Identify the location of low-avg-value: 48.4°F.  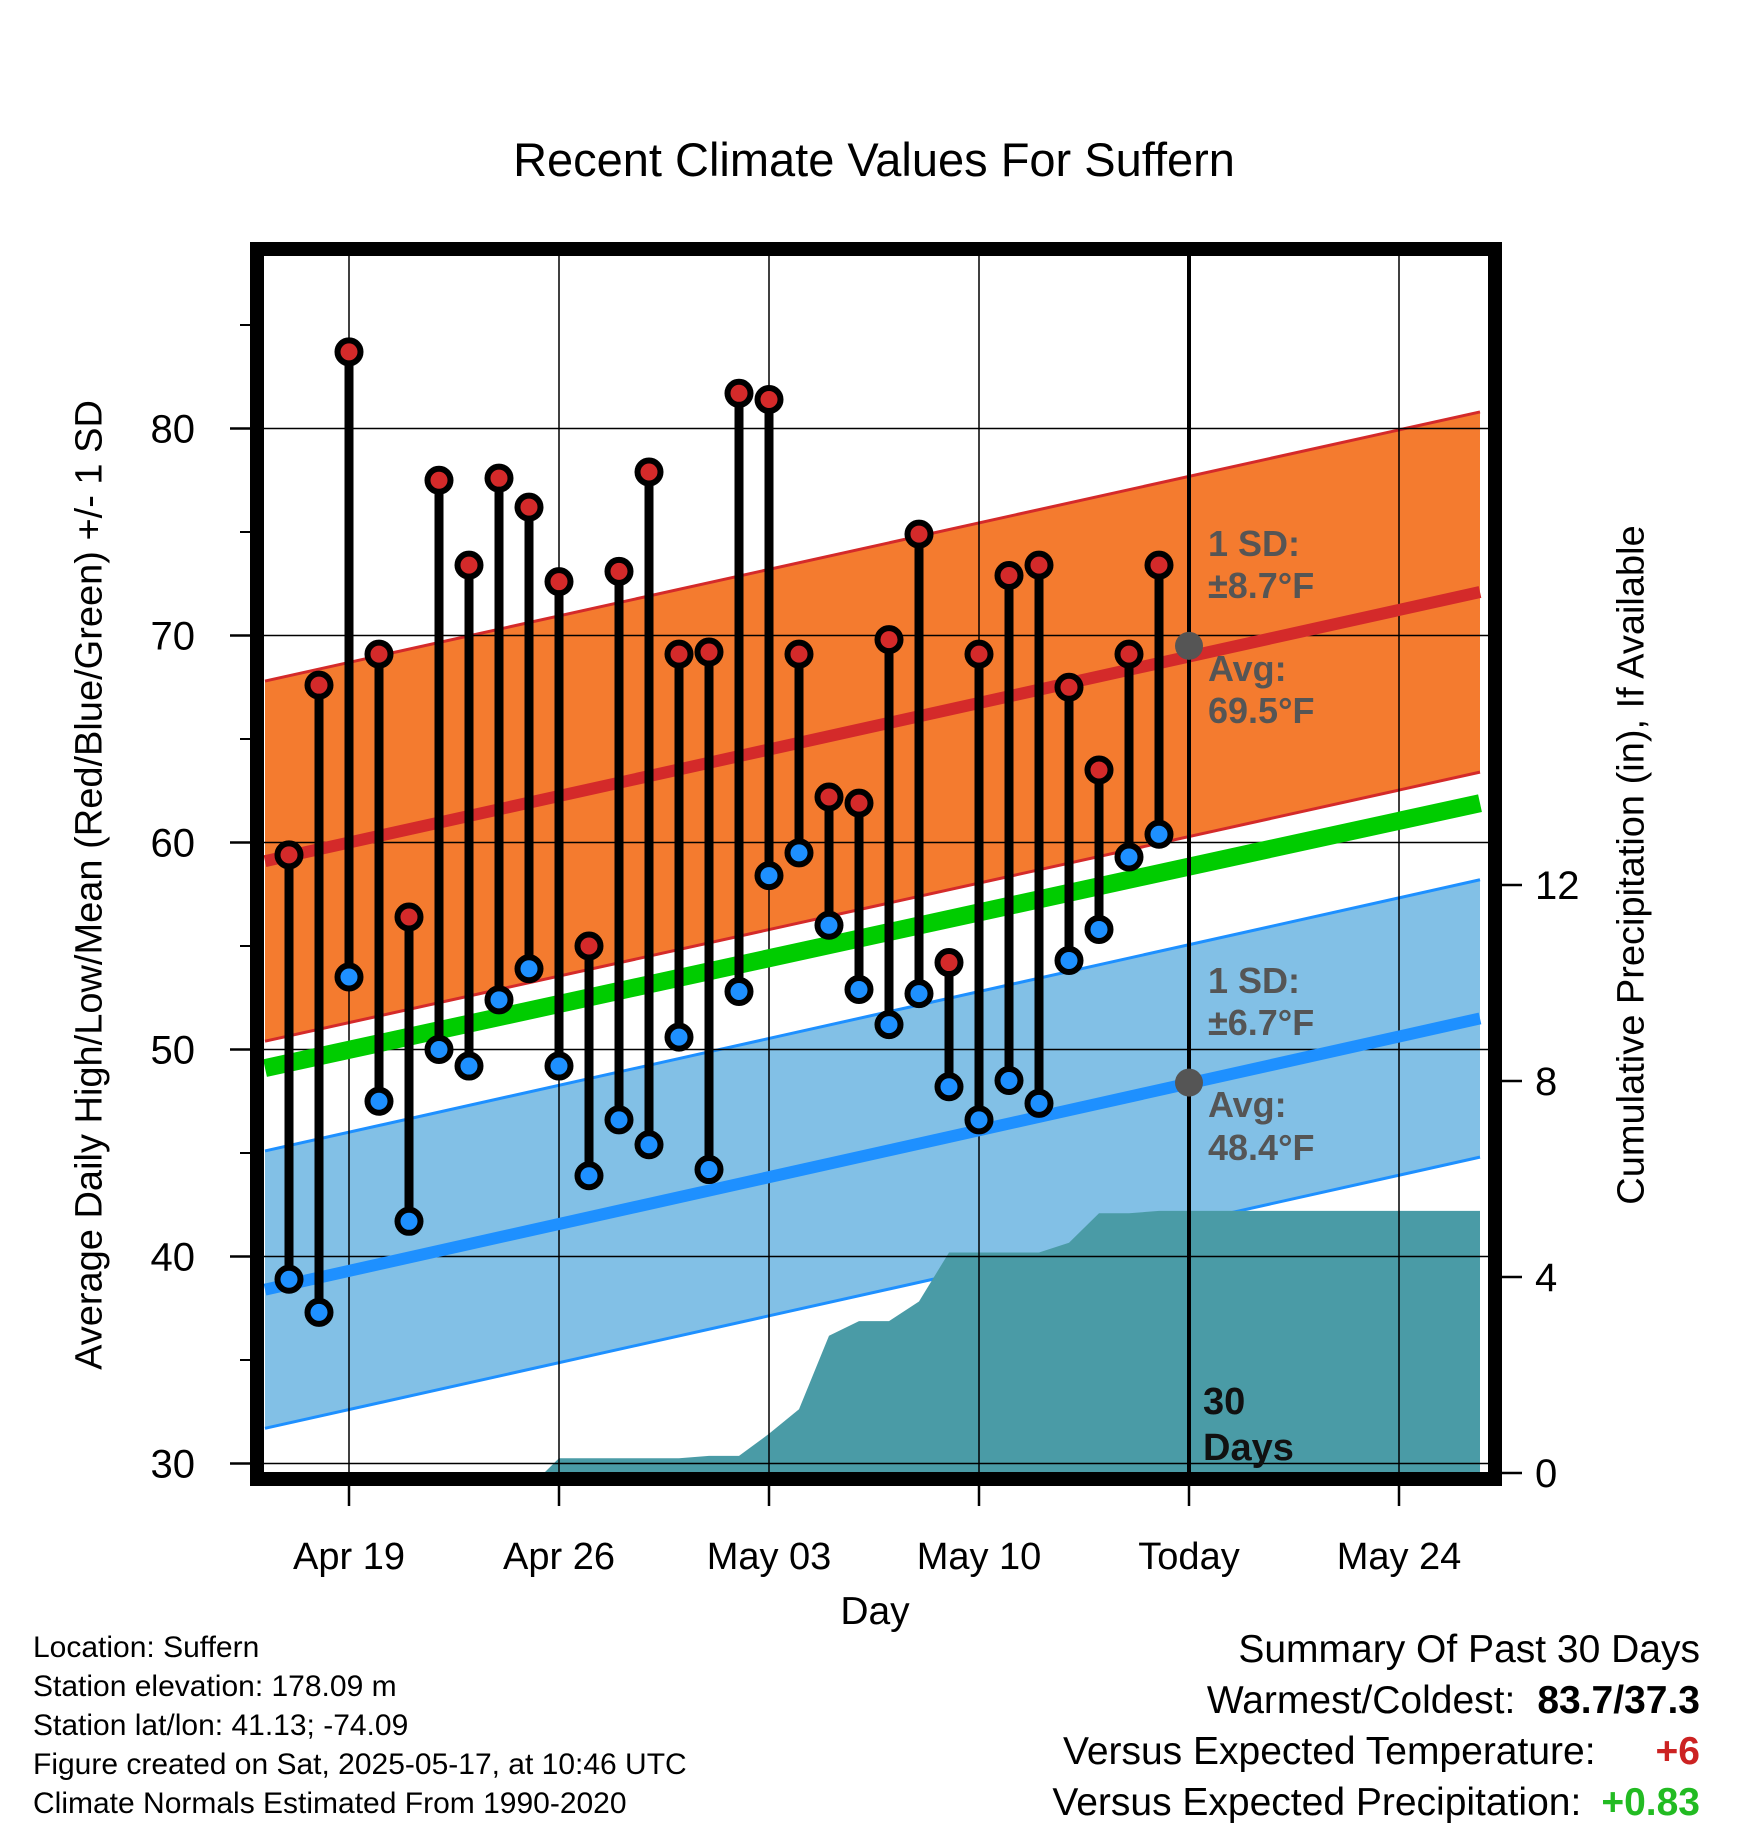
(1261, 1147).